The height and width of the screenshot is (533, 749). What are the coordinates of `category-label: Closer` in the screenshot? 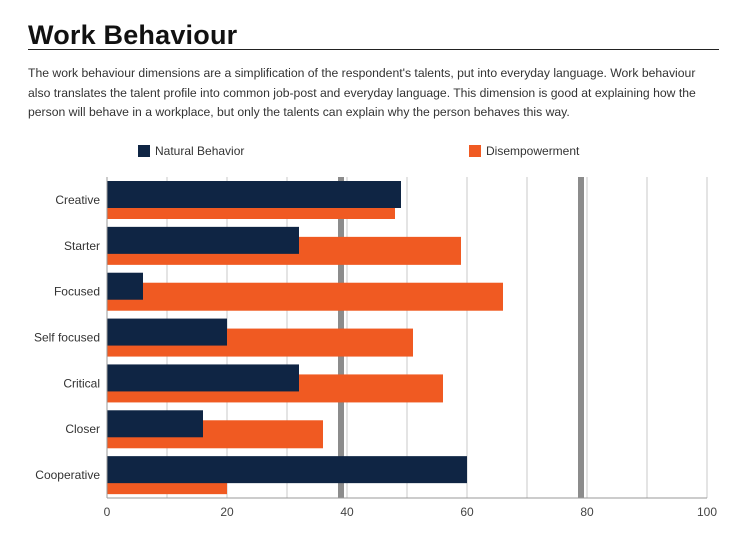 It's located at (82, 429).